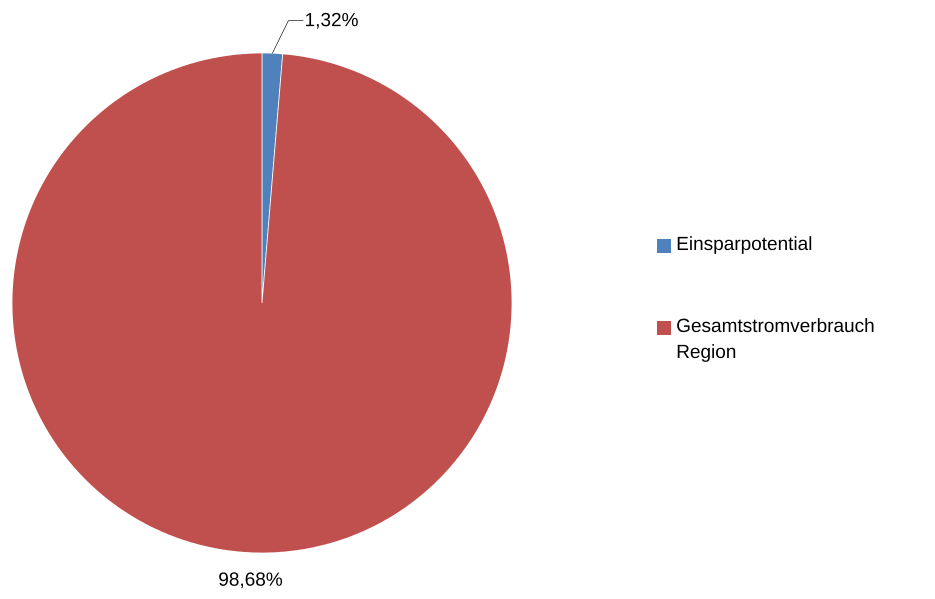  Describe the element at coordinates (332, 20) in the screenshot. I see `data-label: 1,32%` at that location.